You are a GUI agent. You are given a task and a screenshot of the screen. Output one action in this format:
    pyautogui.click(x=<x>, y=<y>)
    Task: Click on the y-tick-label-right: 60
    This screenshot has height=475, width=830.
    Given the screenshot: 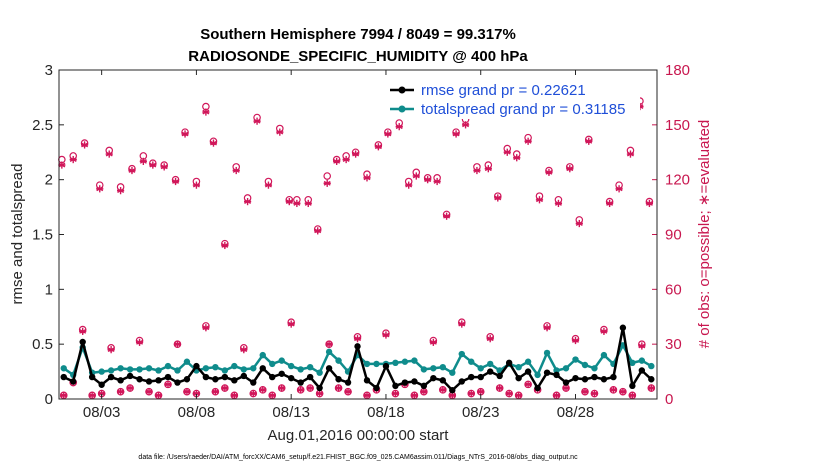 What is the action you would take?
    pyautogui.click(x=673, y=289)
    